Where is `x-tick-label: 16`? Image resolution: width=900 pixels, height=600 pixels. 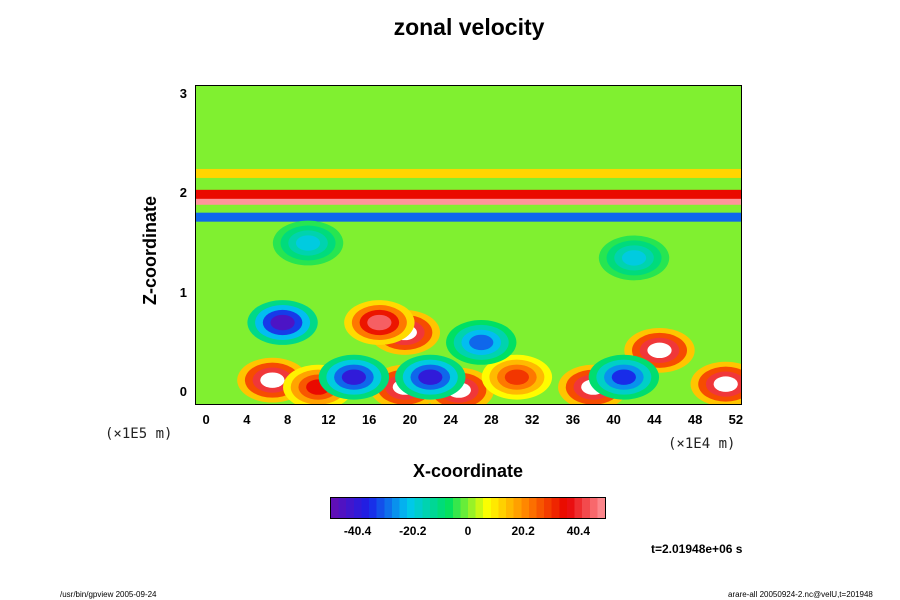 x-tick-label: 16 is located at coordinates (369, 419).